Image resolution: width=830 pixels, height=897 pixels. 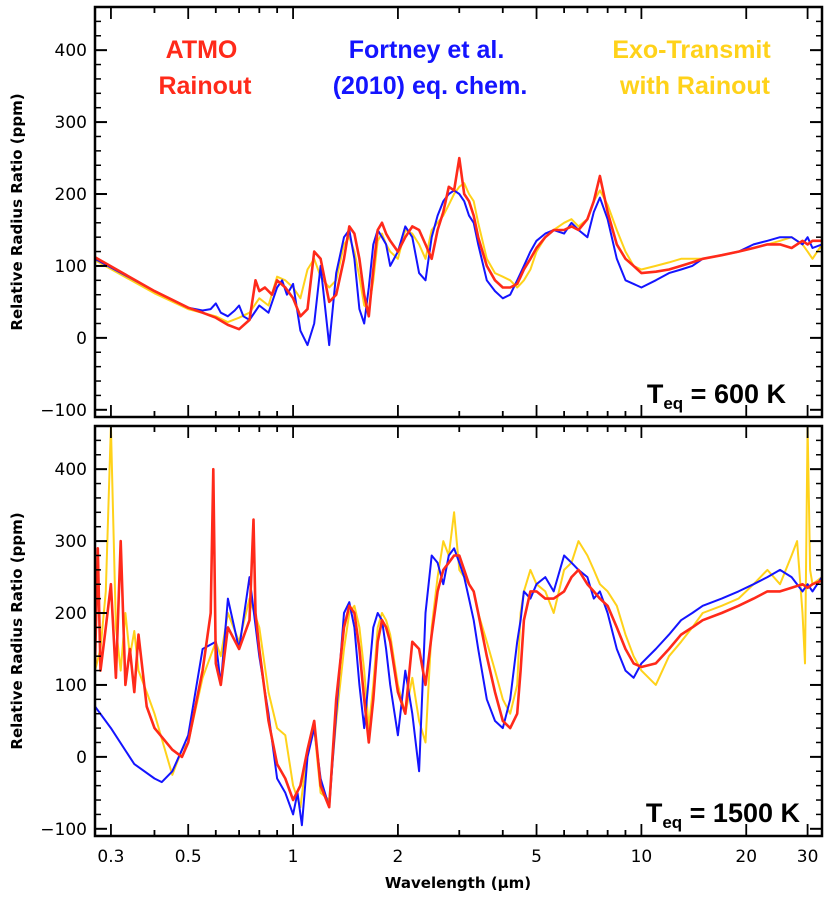 What do you see at coordinates (741, 813) in the screenshot?
I see `temp-value-bottom: = 1500 K` at bounding box center [741, 813].